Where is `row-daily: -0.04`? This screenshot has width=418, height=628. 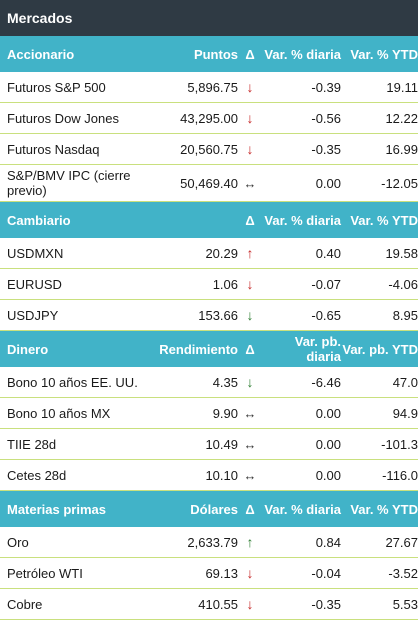 row-daily: -0.04 is located at coordinates (326, 573).